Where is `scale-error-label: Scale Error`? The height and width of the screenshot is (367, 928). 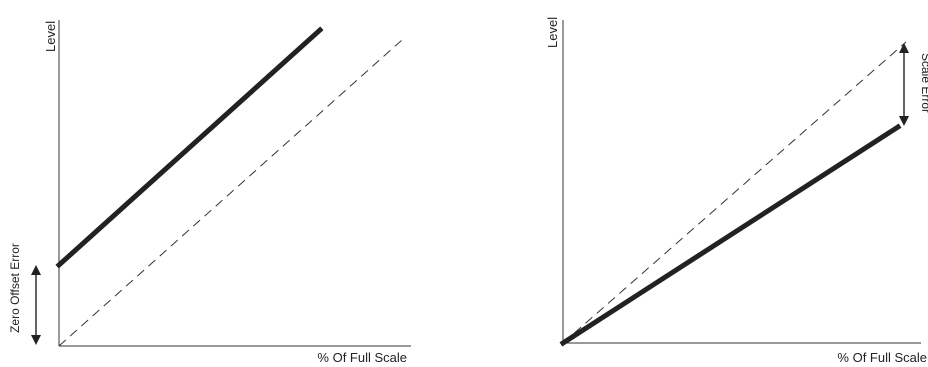
scale-error-label: Scale Error is located at coordinates (923, 83).